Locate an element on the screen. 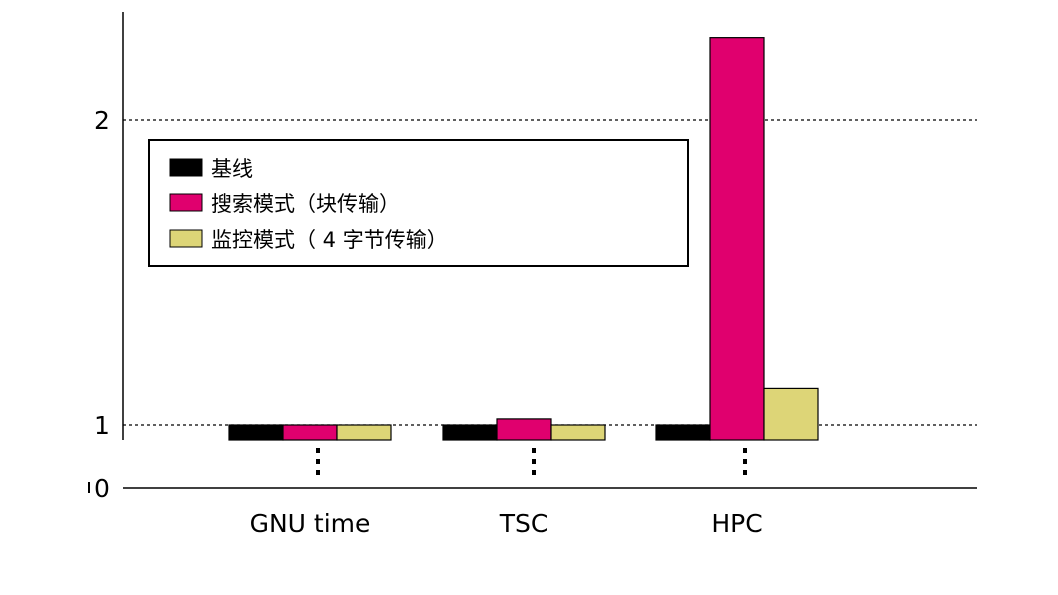 This screenshot has height=595, width=1058. y-tick-labels: 0 1 2 is located at coordinates (102, 304).